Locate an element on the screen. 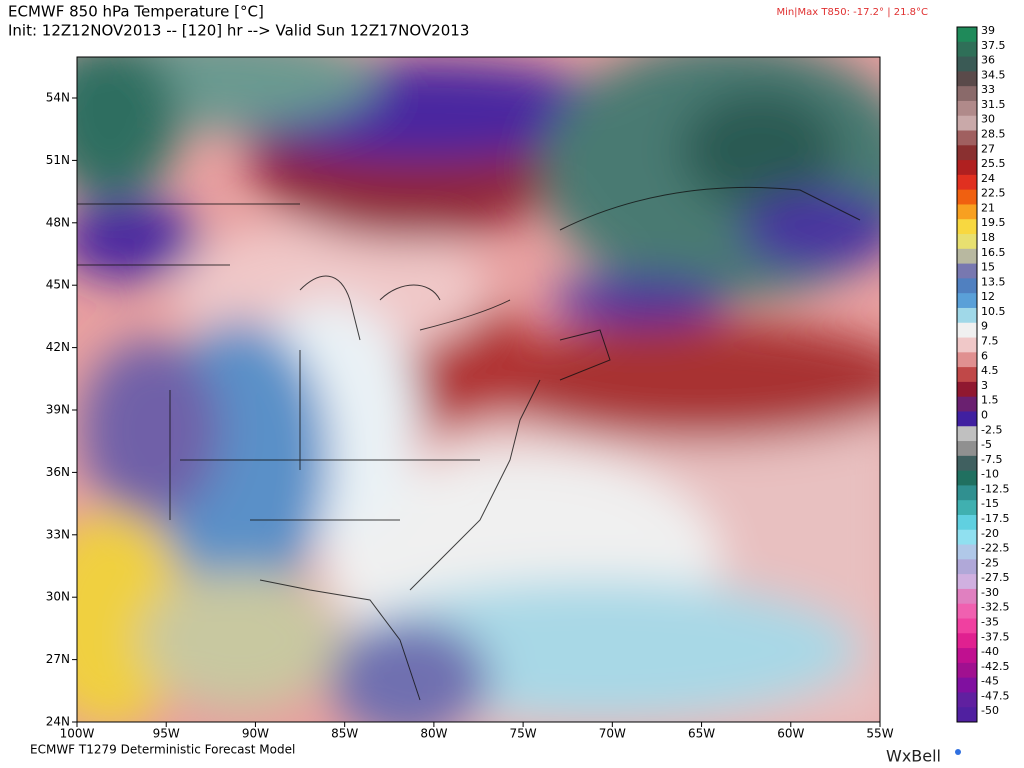 The height and width of the screenshot is (768, 1024). minmax: Min|Max T850: -17.2° | 21.8°C is located at coordinates (852, 12).